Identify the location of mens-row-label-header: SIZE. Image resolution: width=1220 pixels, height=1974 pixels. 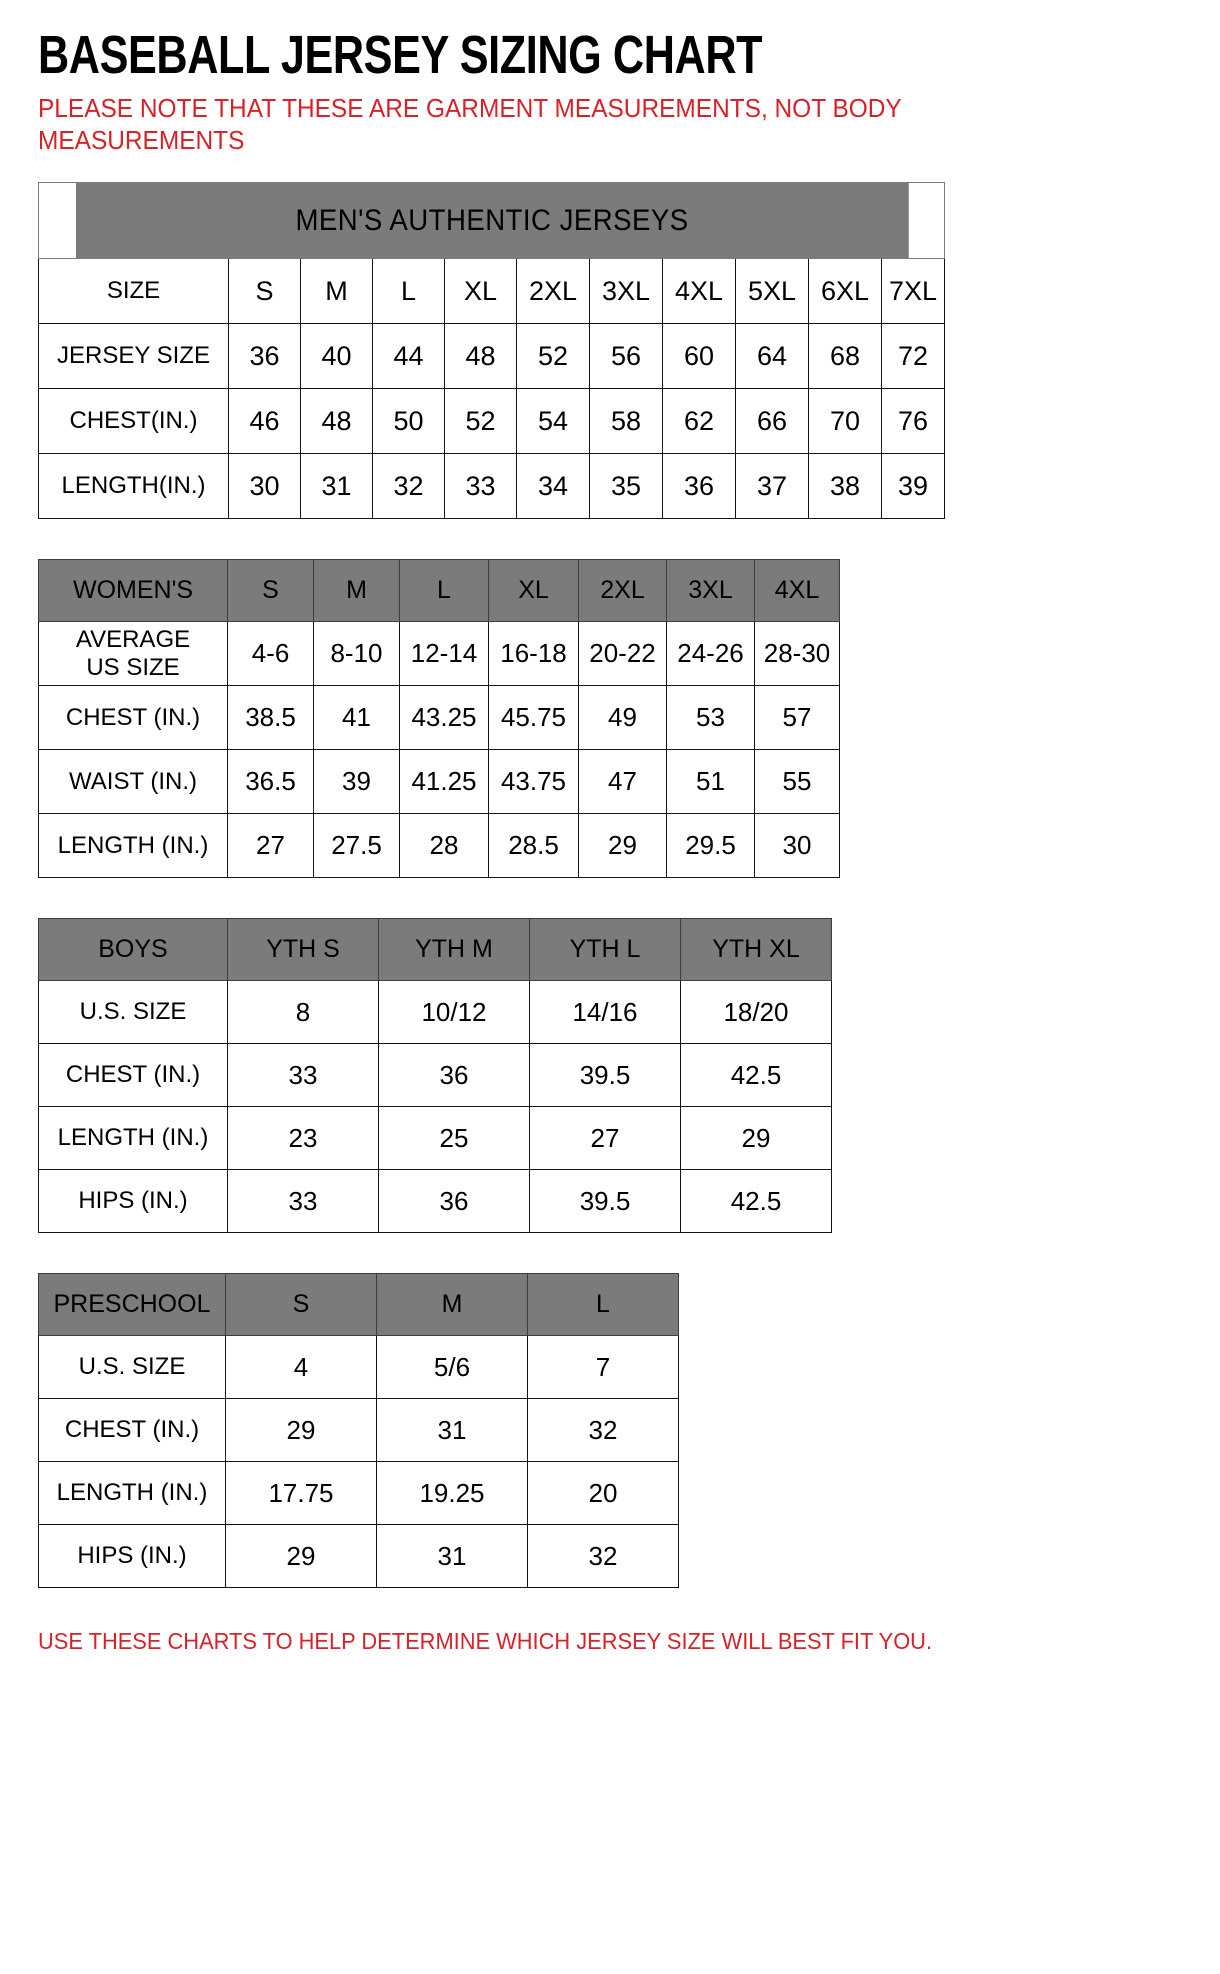
(133, 291).